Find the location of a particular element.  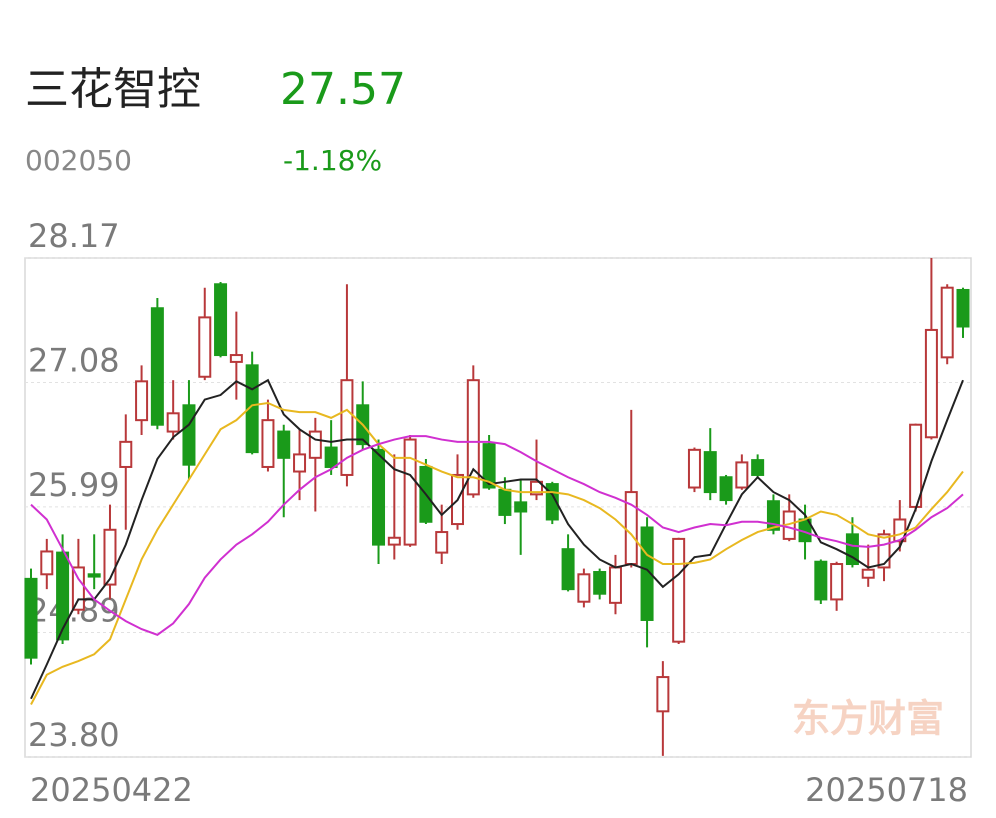

stock-code: 002050 is located at coordinates (78, 160).